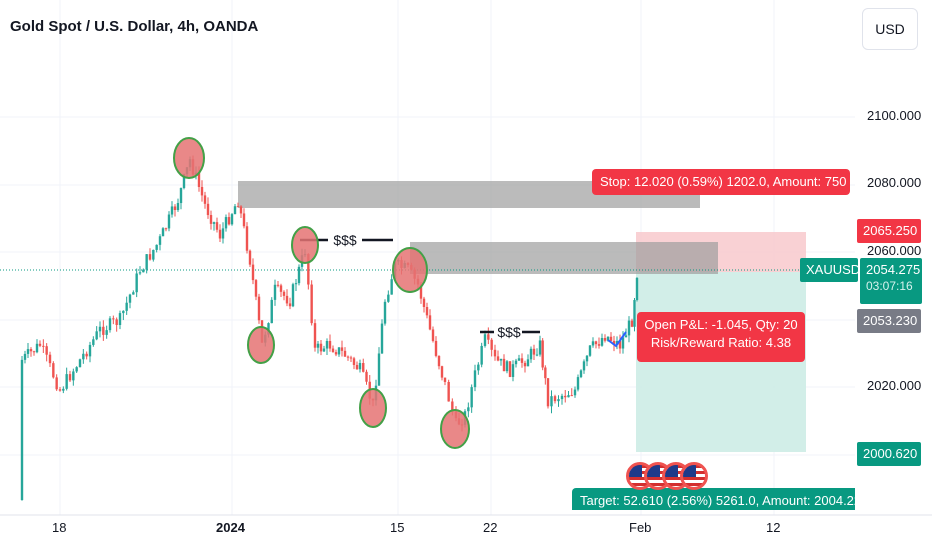  Describe the element at coordinates (617, 339) in the screenshot. I see `entry-check-icon` at that location.